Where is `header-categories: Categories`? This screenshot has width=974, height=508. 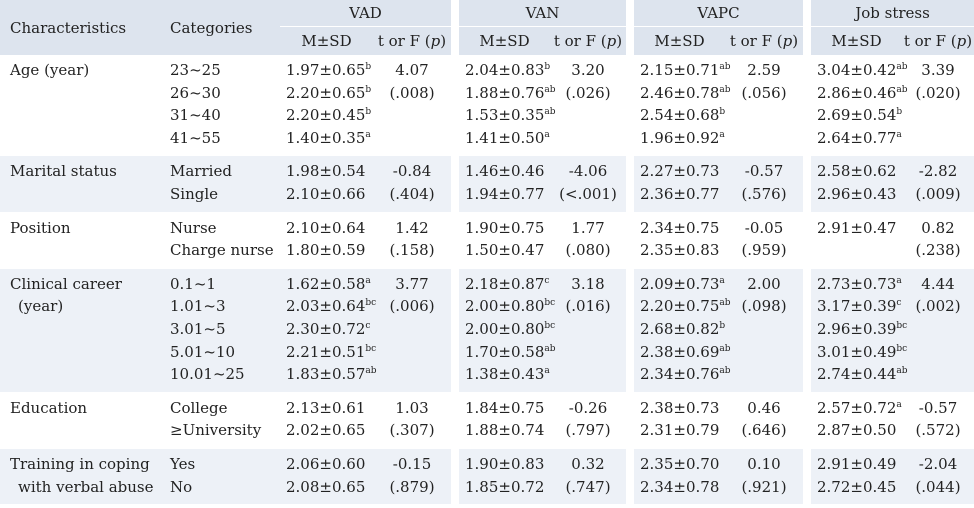 header-categories: Categories is located at coordinates (220, 27).